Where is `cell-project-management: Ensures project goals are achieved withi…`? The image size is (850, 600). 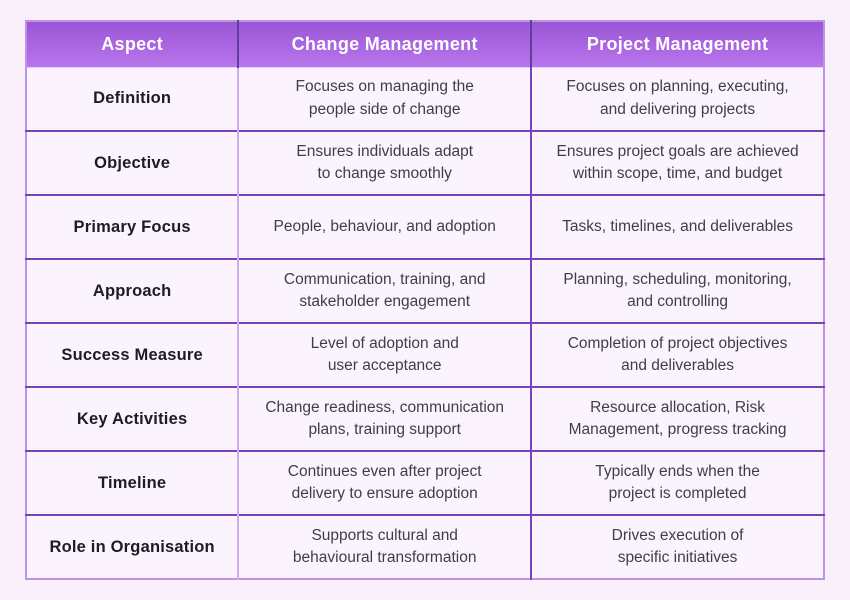 cell-project-management: Ensures project goals are achieved withi… is located at coordinates (677, 162).